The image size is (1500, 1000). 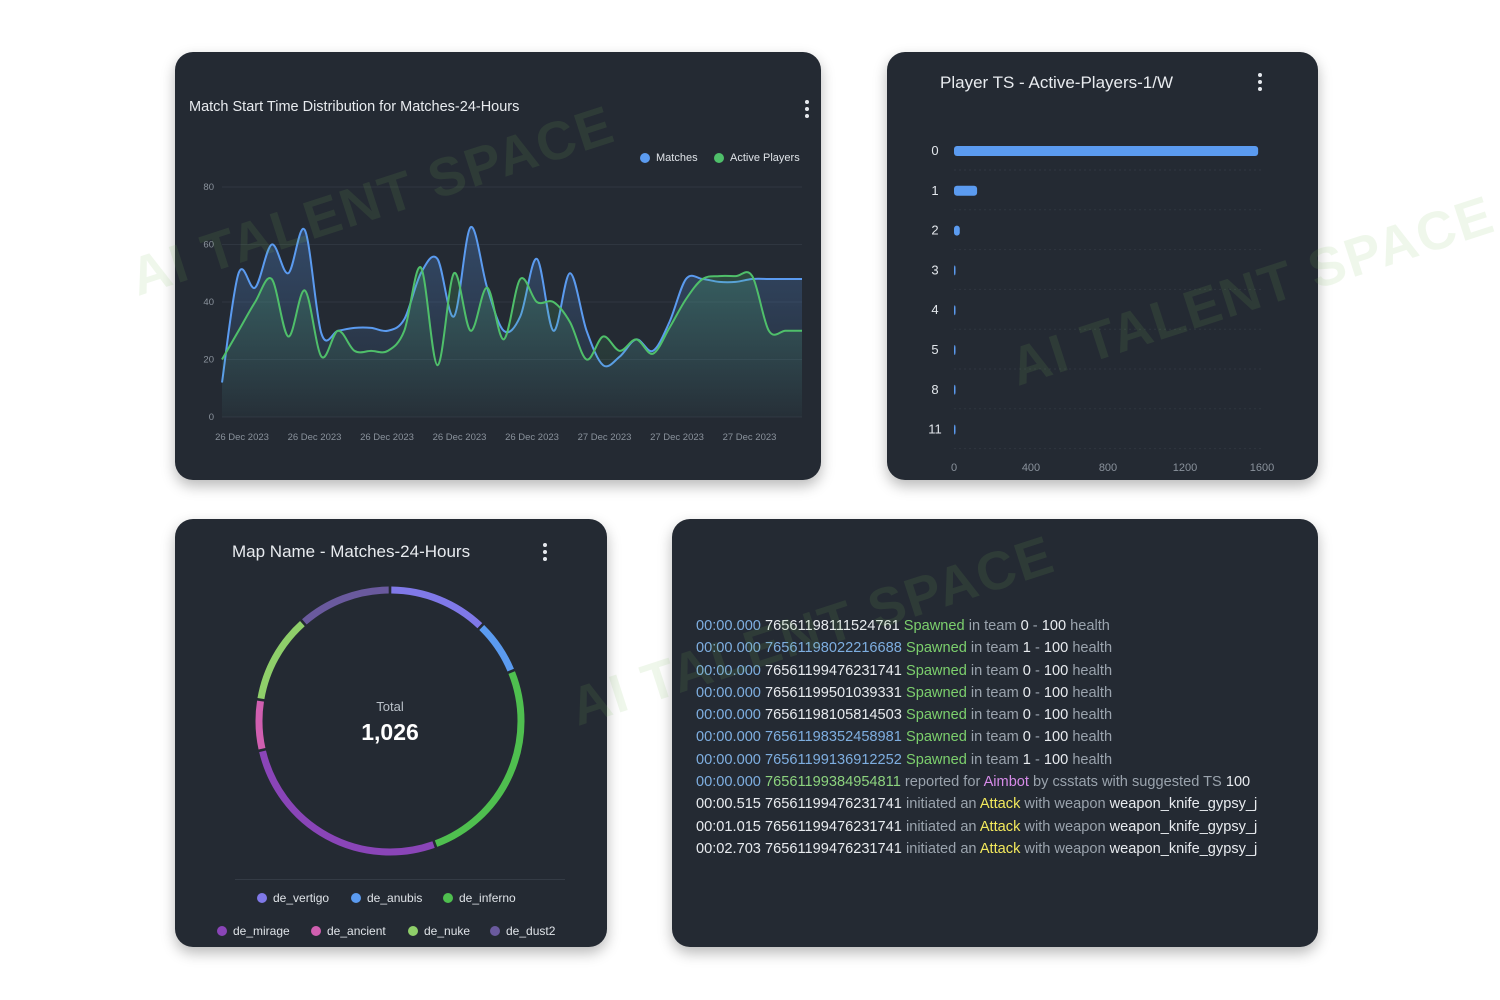 What do you see at coordinates (511, 316) in the screenshot?
I see `series-line-active-players` at bounding box center [511, 316].